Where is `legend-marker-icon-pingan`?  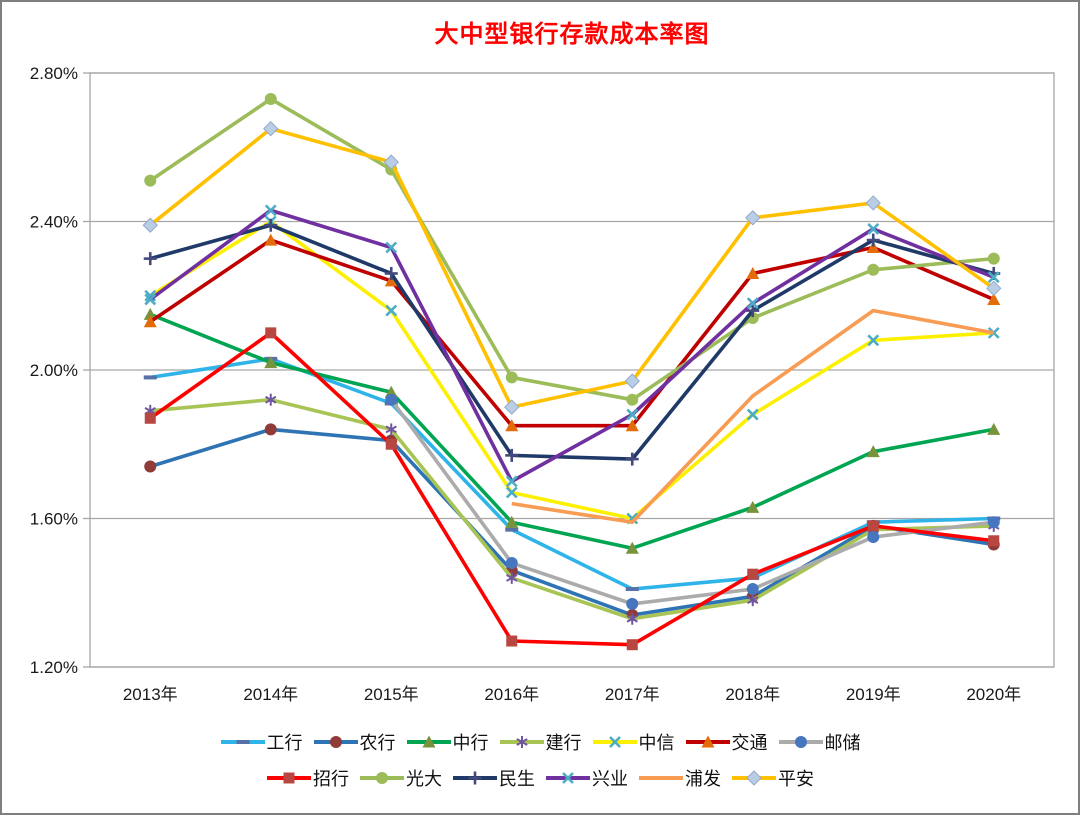 legend-marker-icon-pingan is located at coordinates (754, 778).